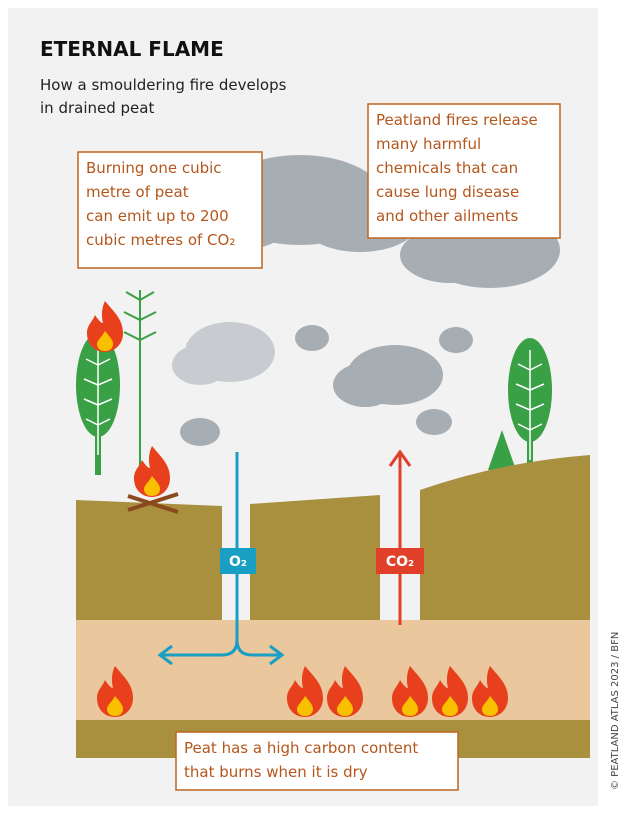  Describe the element at coordinates (163, 85) in the screenshot. I see `subtitle: How a smouldering fire develops` at that location.